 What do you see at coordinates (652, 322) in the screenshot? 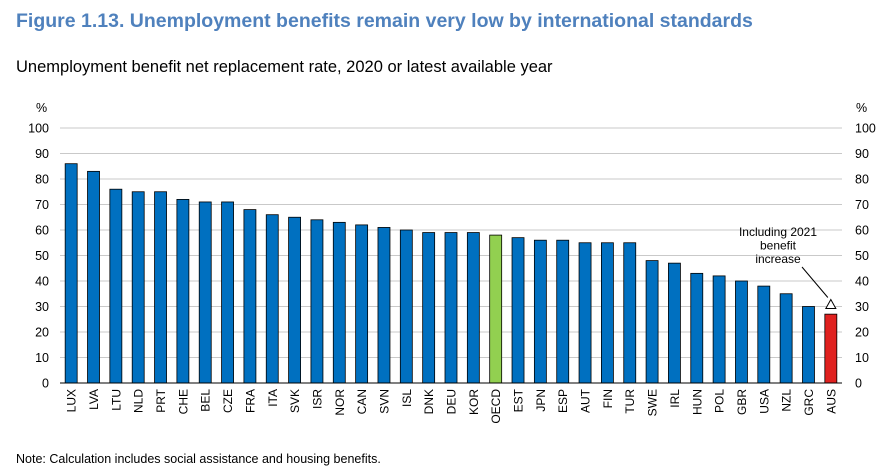
I see `bar-swe` at bounding box center [652, 322].